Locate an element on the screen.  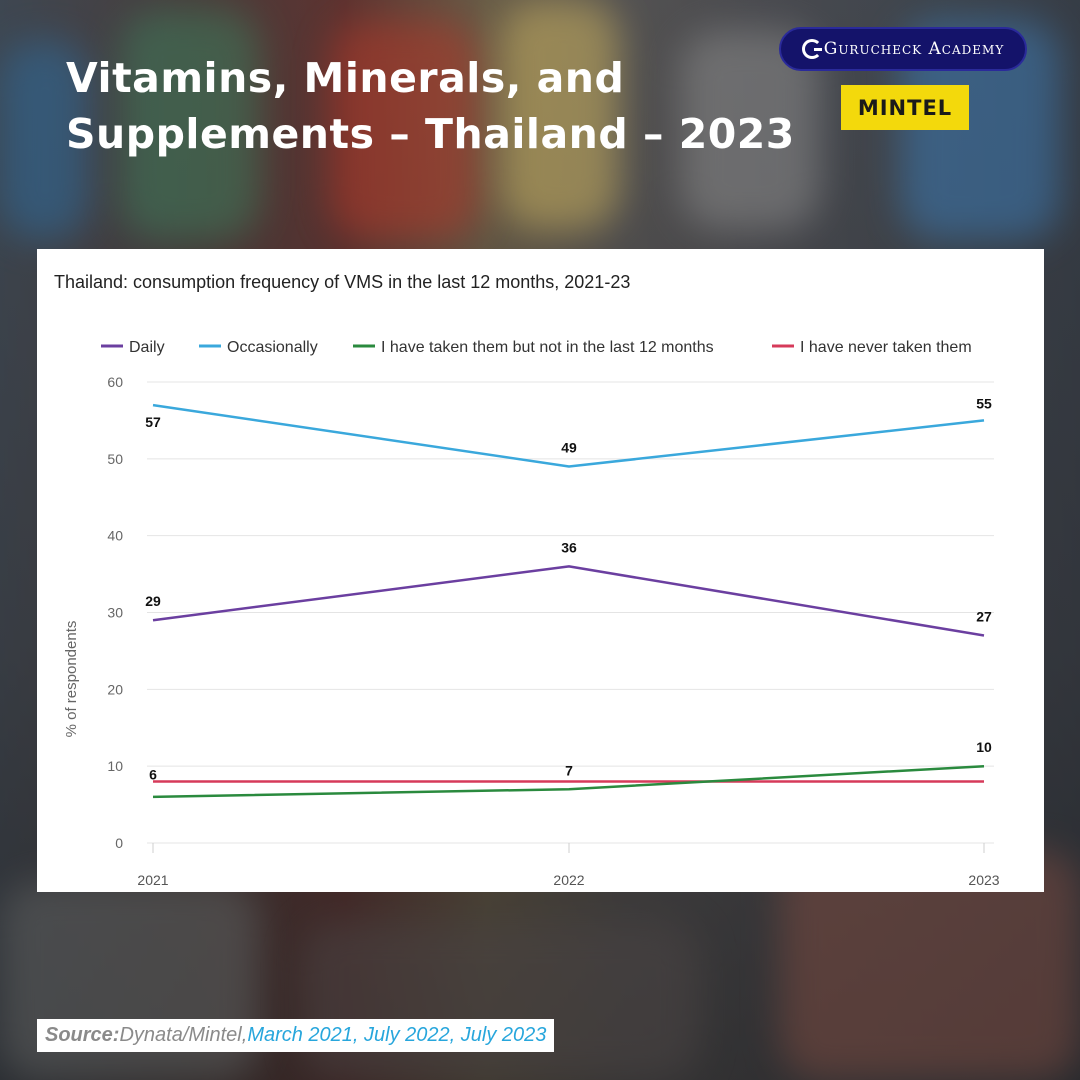
y-axis: 0 10 20 30 40 50 60 is located at coordinates (115, 612).